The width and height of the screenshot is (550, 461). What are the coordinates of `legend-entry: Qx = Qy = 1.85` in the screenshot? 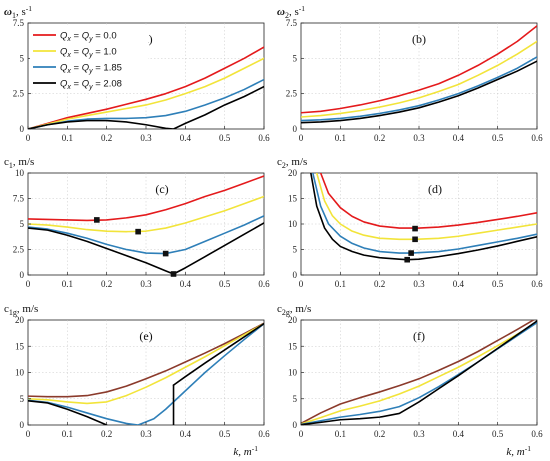 It's located at (91, 69).